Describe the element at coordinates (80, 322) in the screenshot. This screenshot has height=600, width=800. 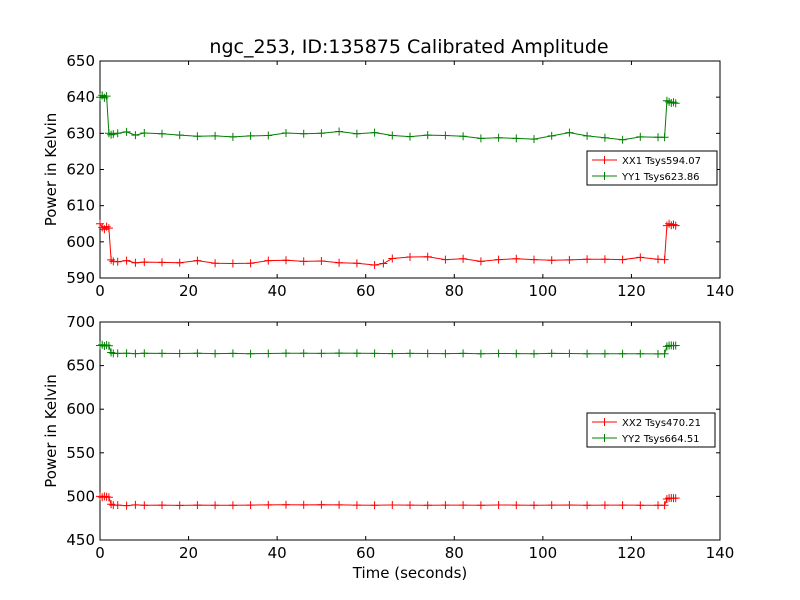
I see `y-tick-label: 700` at that location.